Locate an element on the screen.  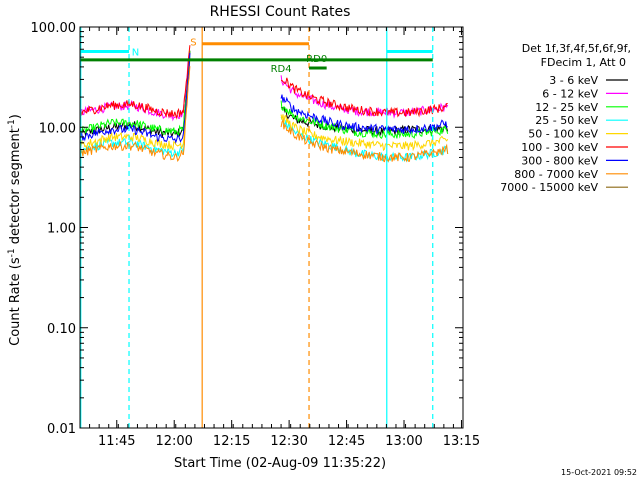
x-tick-label-4: 12:45 is located at coordinates (346, 441).